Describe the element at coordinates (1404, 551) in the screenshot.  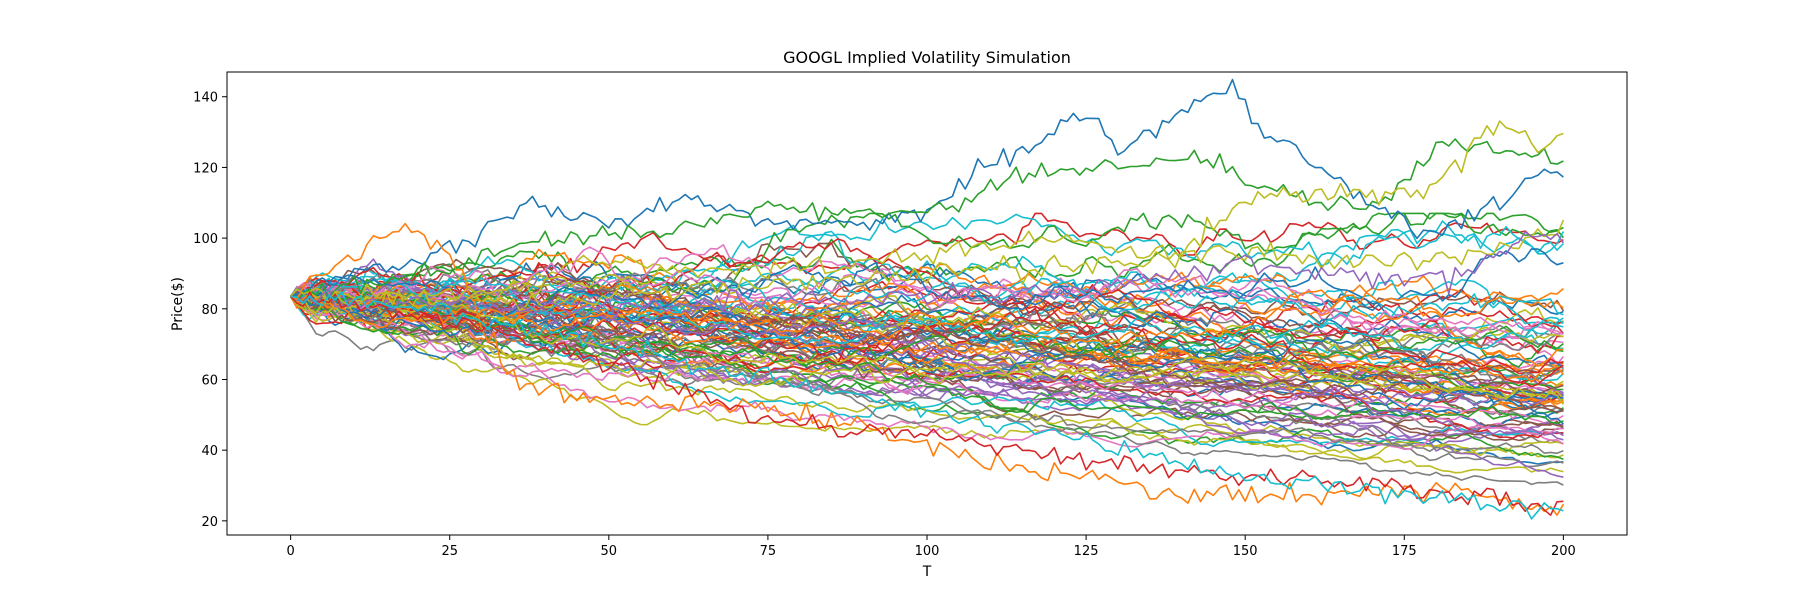
I see `x-tick-label: 175` at that location.